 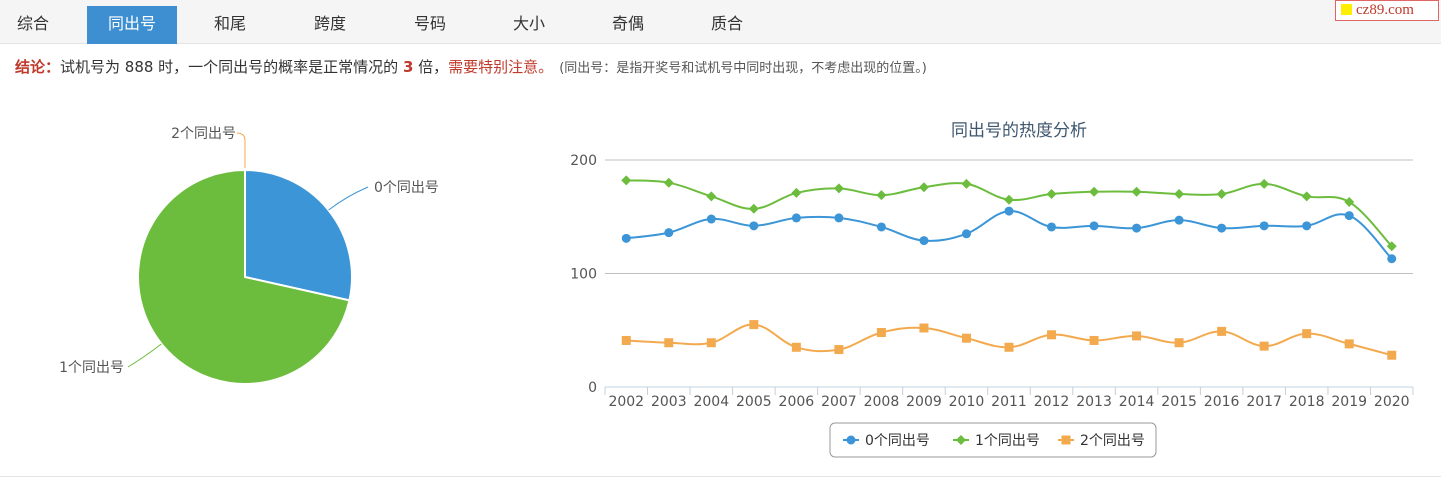 I want to click on legend-box, so click(x=993, y=440).